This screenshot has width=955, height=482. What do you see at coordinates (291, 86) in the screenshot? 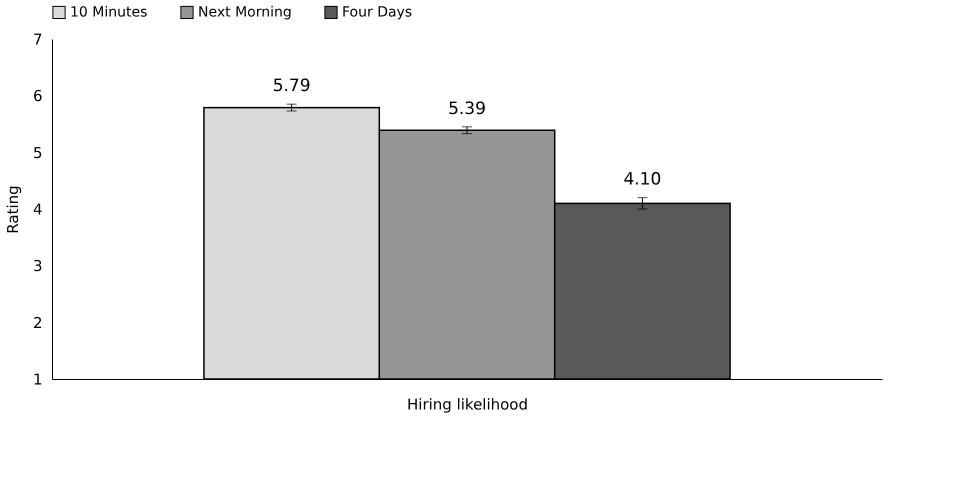
I see `data-label: 5.79` at bounding box center [291, 86].